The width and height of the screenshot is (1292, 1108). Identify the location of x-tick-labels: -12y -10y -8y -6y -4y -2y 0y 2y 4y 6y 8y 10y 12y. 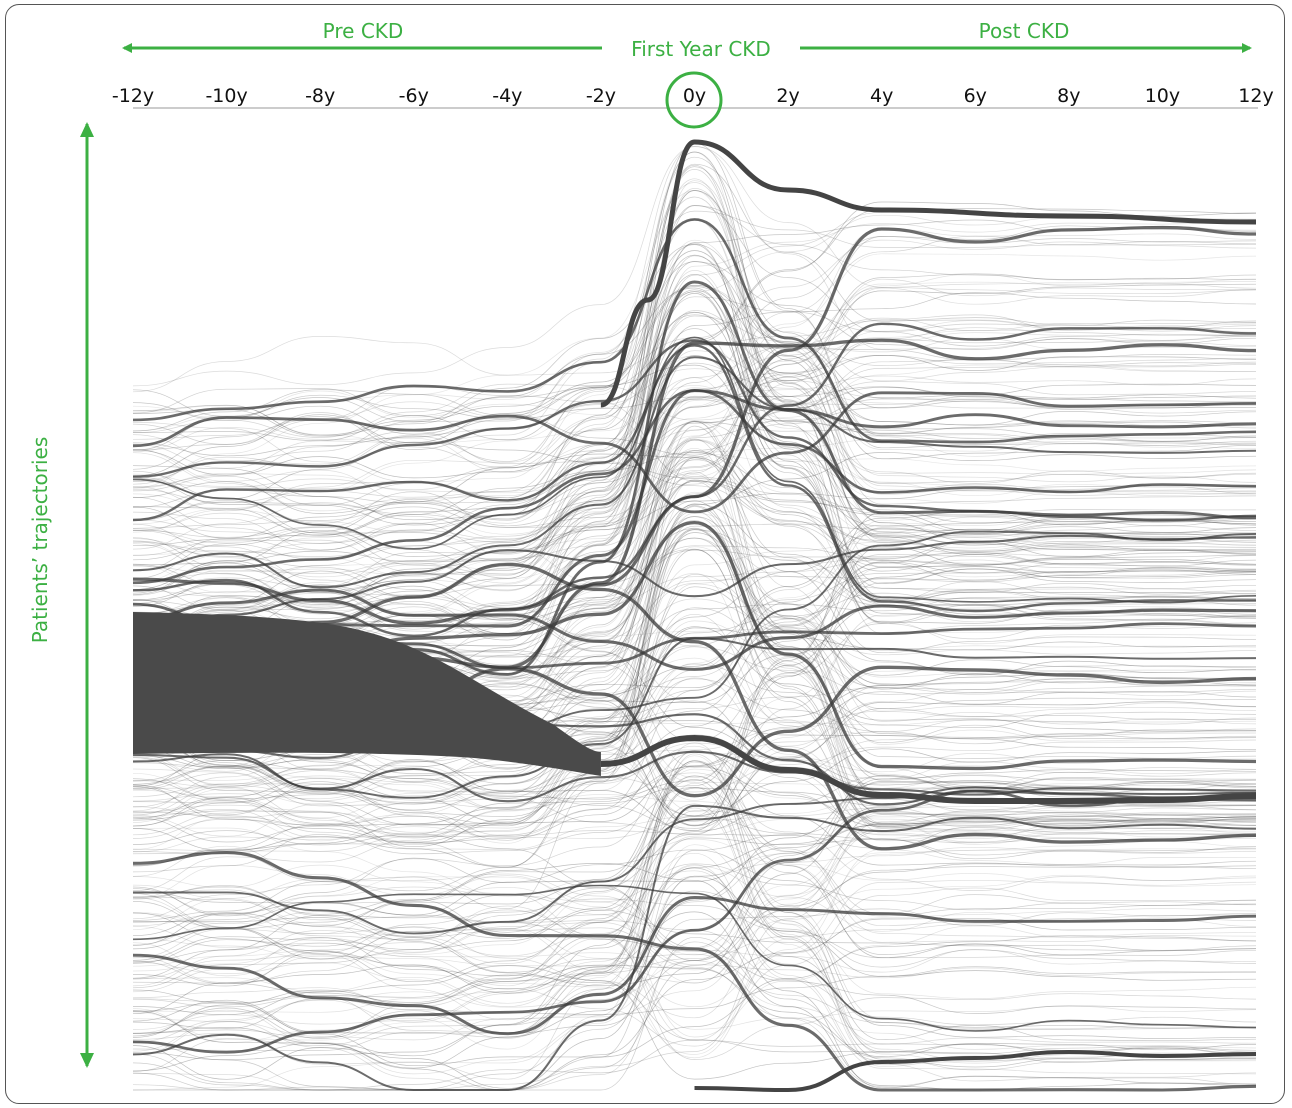
(693, 96).